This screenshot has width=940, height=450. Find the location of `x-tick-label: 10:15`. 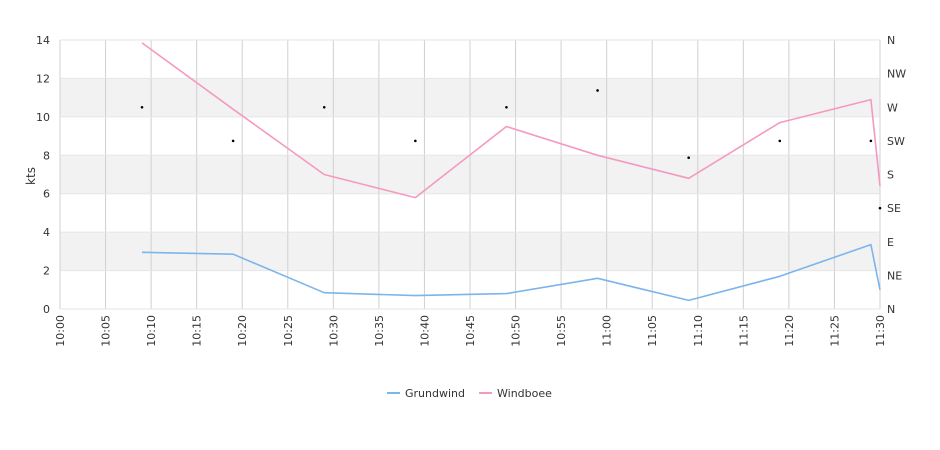

x-tick-label: 10:15 is located at coordinates (197, 331).